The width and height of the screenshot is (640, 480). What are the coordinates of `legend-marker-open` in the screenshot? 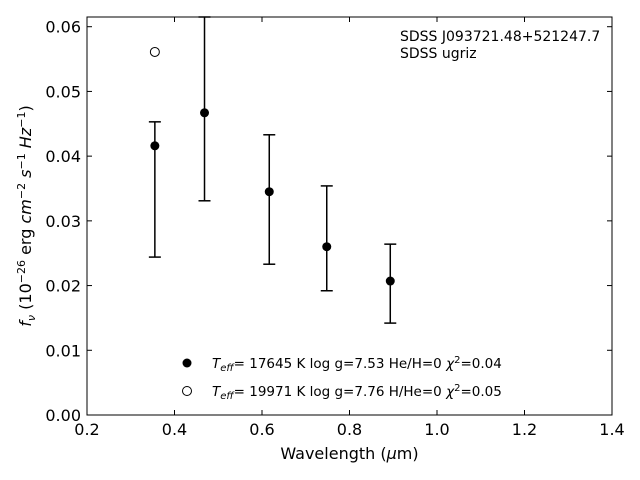 It's located at (187, 391).